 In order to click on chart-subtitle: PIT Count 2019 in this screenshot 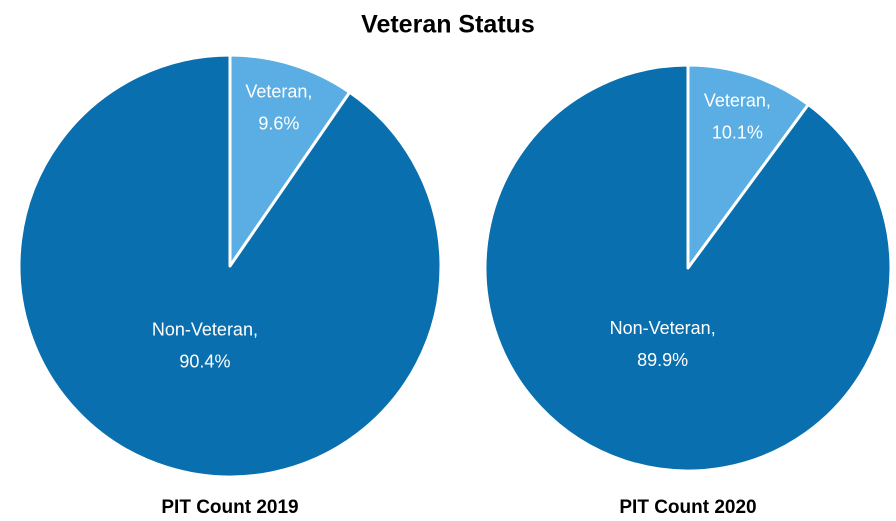, I will do `click(229, 507)`.